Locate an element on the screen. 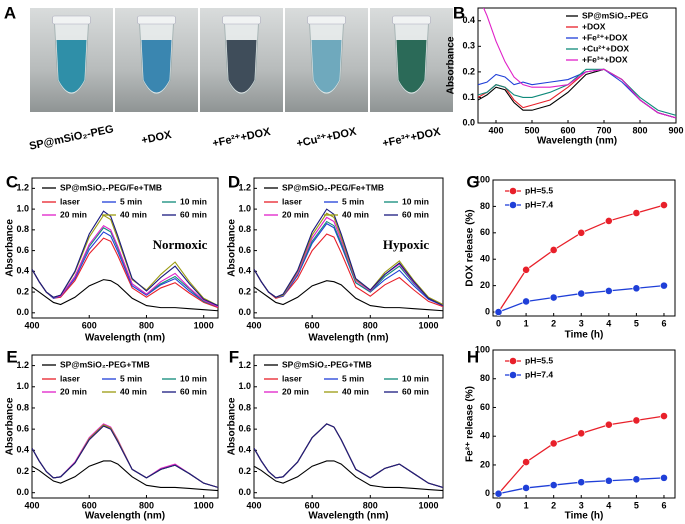  legend-label: SP@mSiO₂-PEG is located at coordinates (615, 15).